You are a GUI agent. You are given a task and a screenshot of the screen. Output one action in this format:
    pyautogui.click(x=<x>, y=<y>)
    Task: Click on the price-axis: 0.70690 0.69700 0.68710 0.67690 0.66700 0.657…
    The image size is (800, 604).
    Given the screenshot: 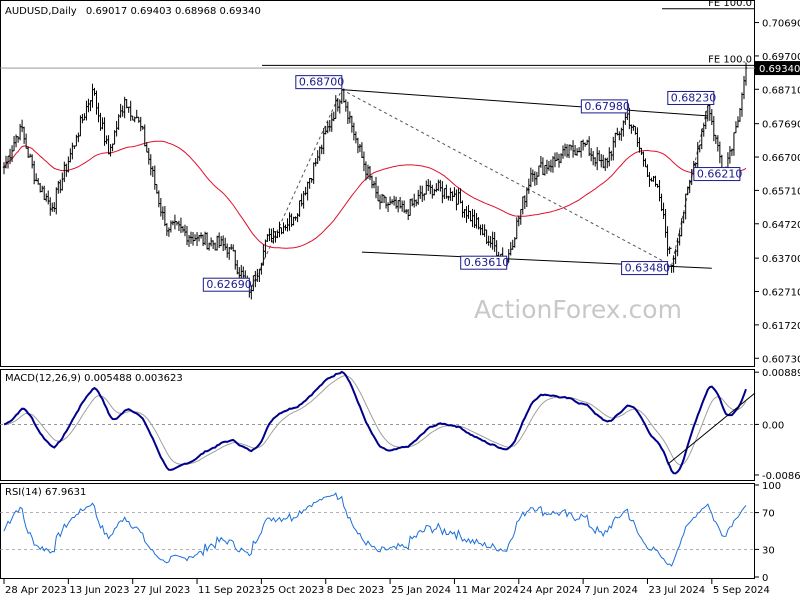 What is the action you would take?
    pyautogui.click(x=777, y=192)
    